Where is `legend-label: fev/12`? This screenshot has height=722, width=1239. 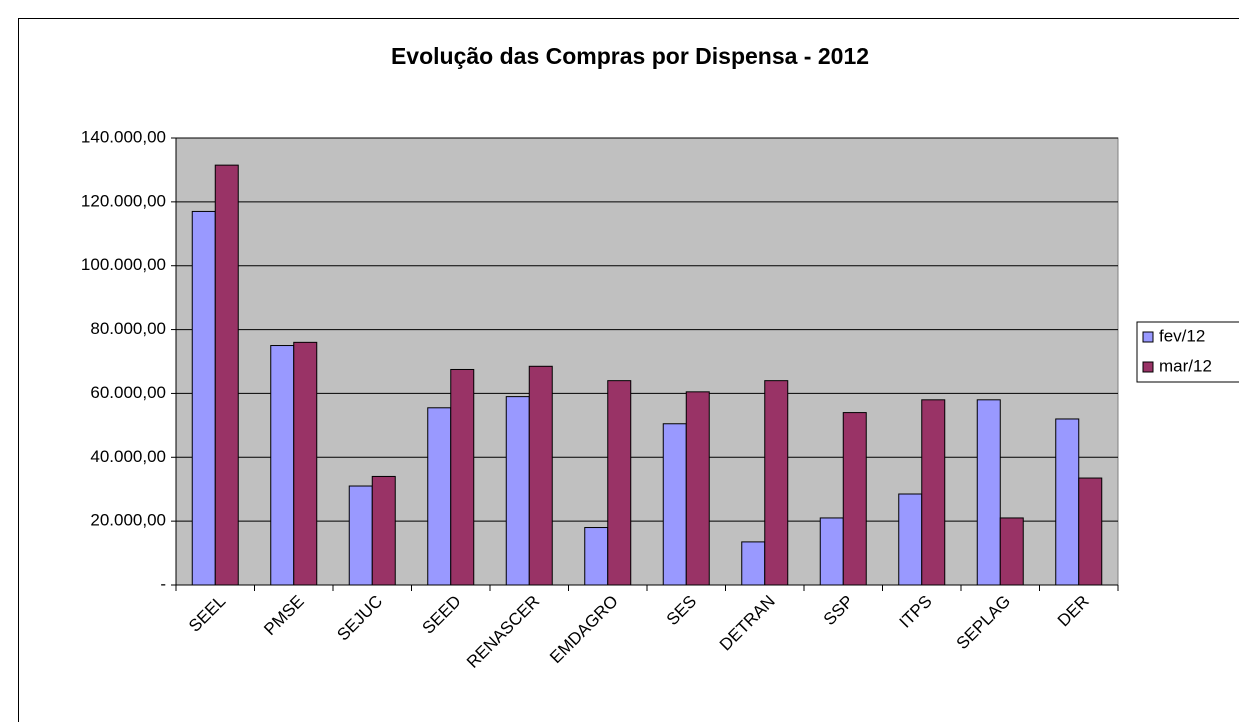
legend-label: fev/12 is located at coordinates (1182, 335).